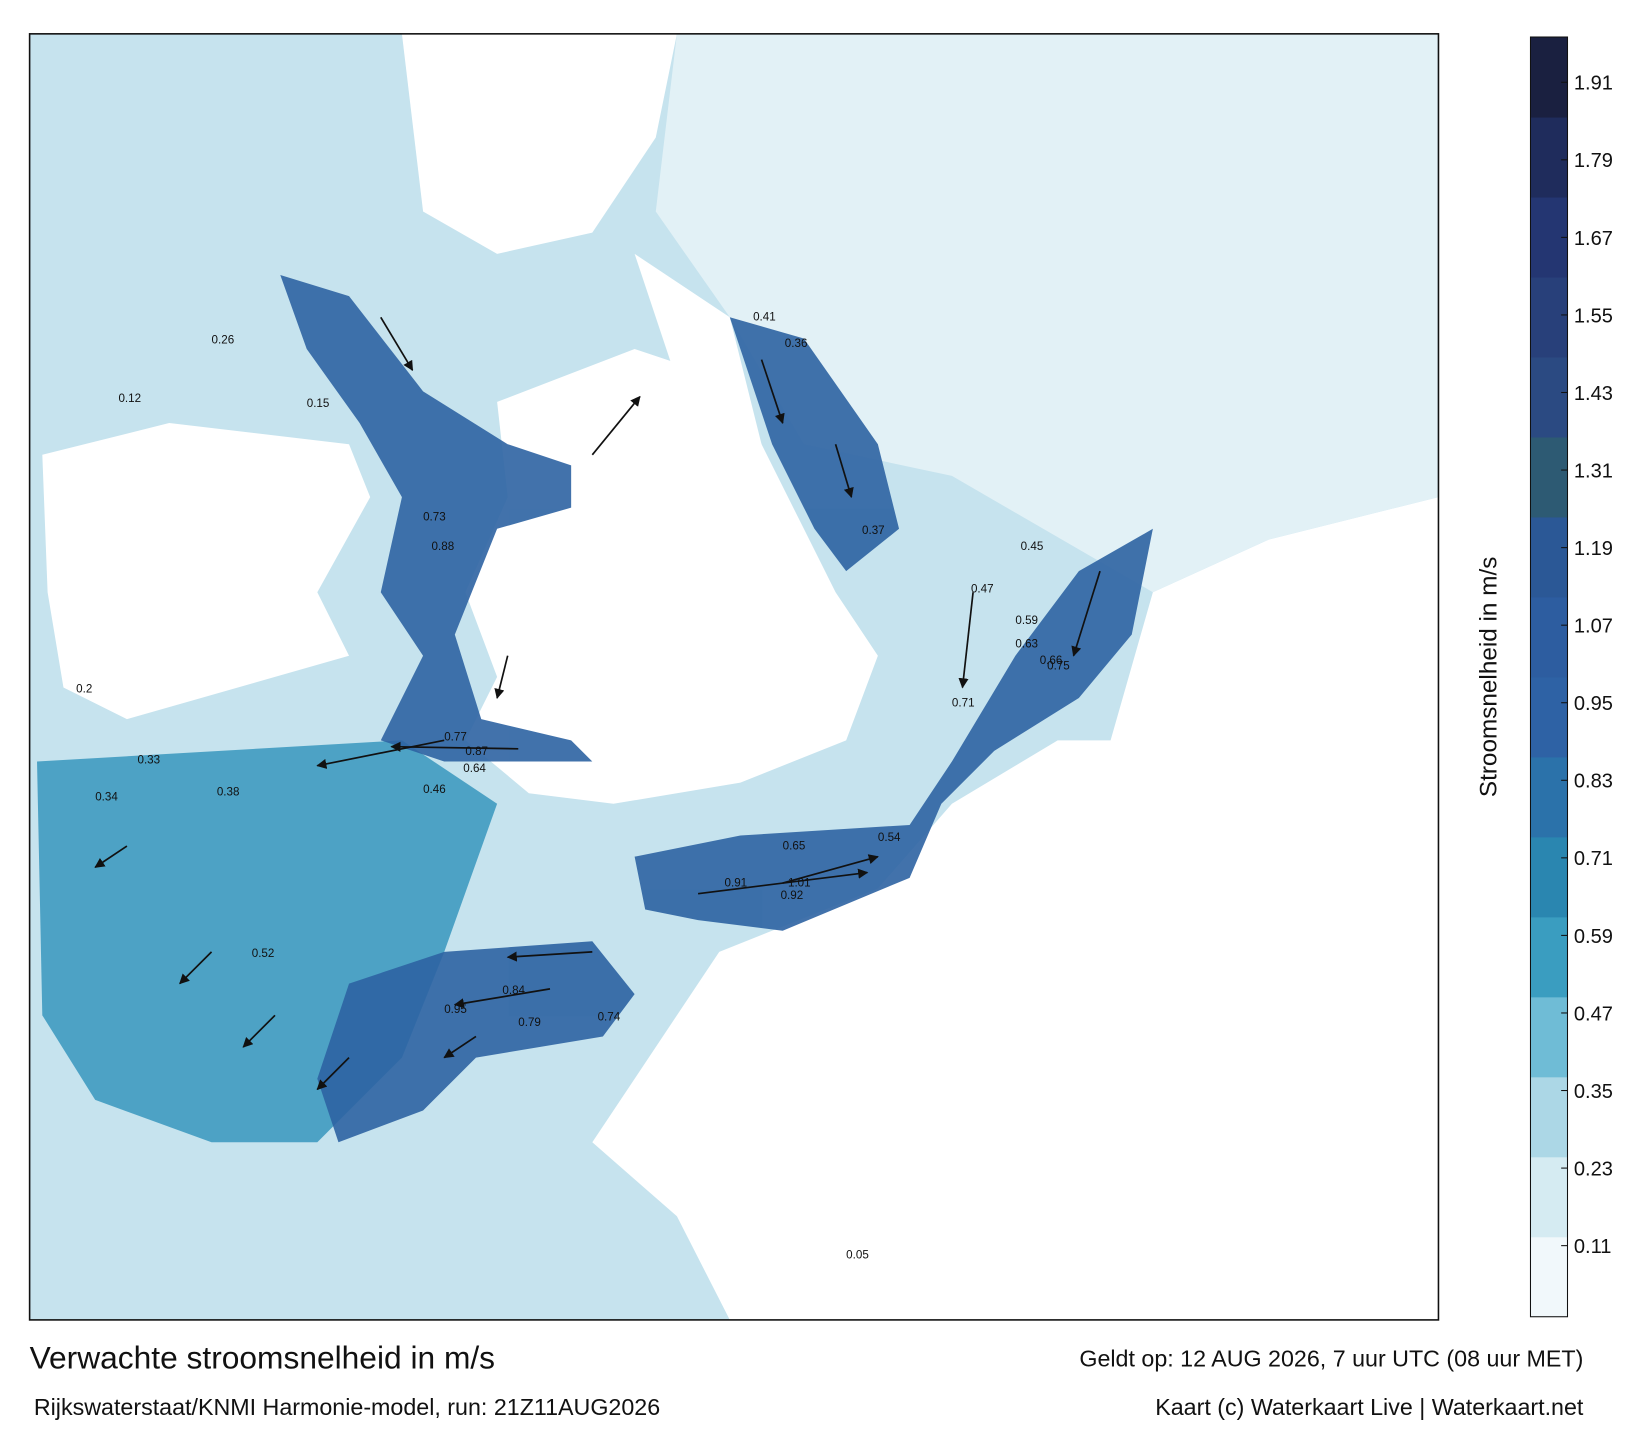 The image size is (1650, 1450). Describe the element at coordinates (736, 882) in the screenshot. I see `value-label: 0.91` at that location.